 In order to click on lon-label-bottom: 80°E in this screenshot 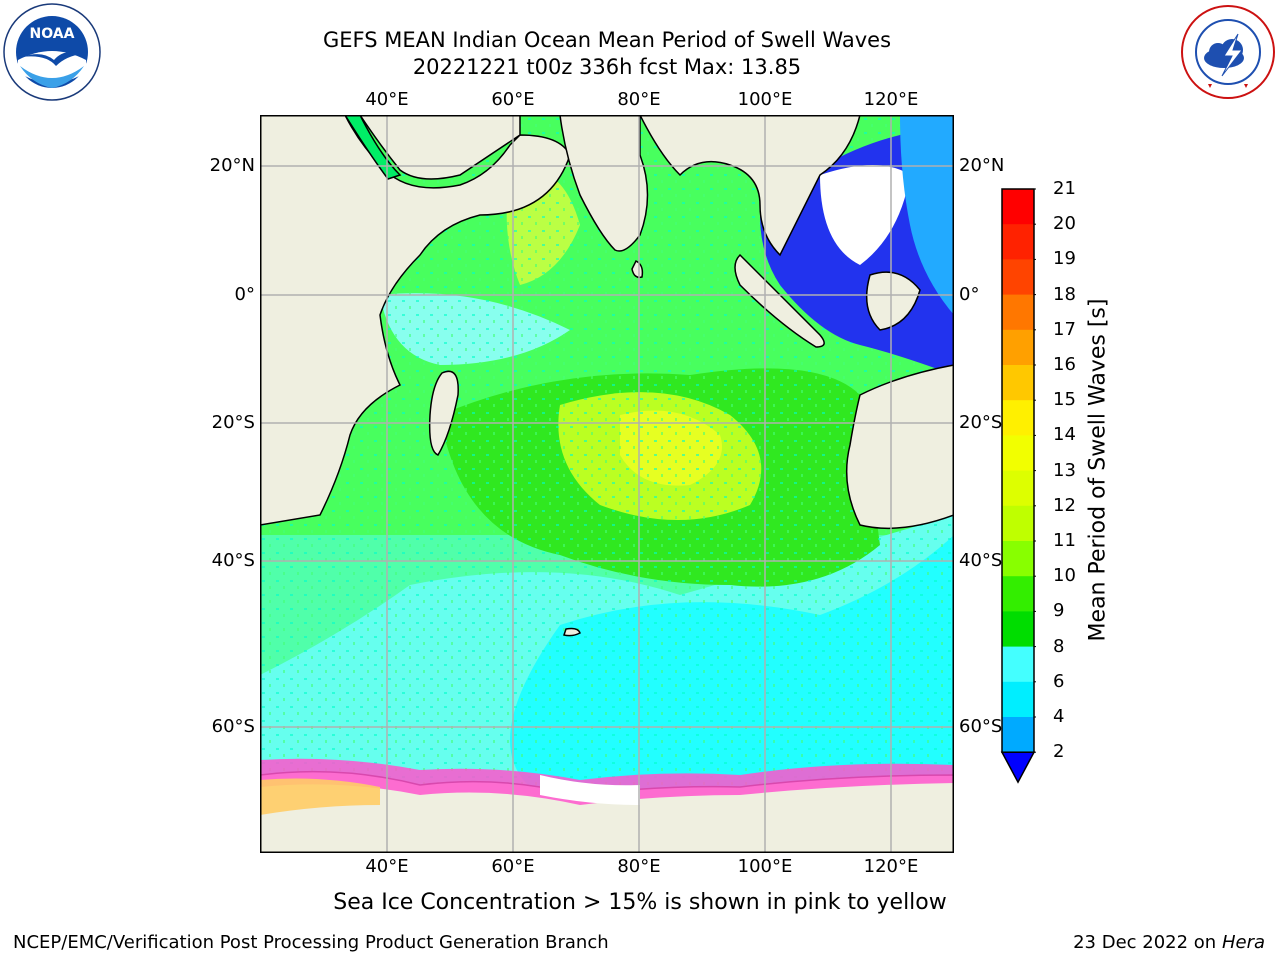, I will do `click(639, 866)`.